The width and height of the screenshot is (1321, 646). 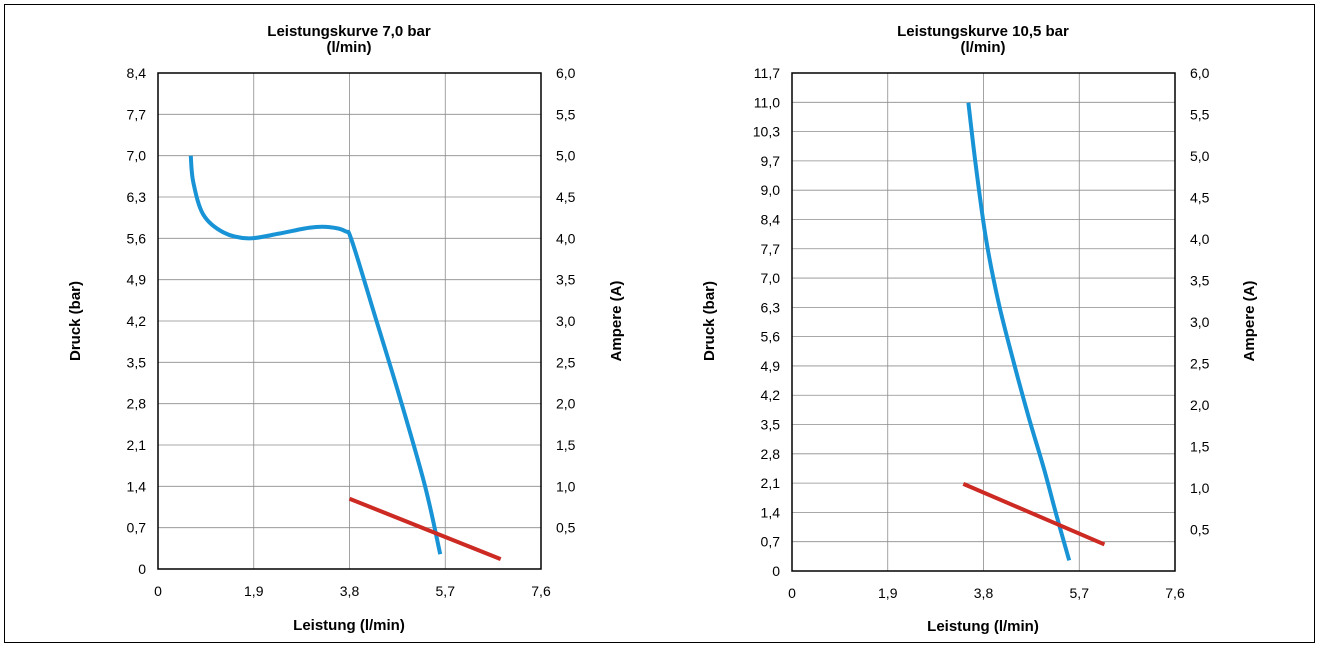 What do you see at coordinates (771, 161) in the screenshot?
I see `y-tick-label: 9,7` at bounding box center [771, 161].